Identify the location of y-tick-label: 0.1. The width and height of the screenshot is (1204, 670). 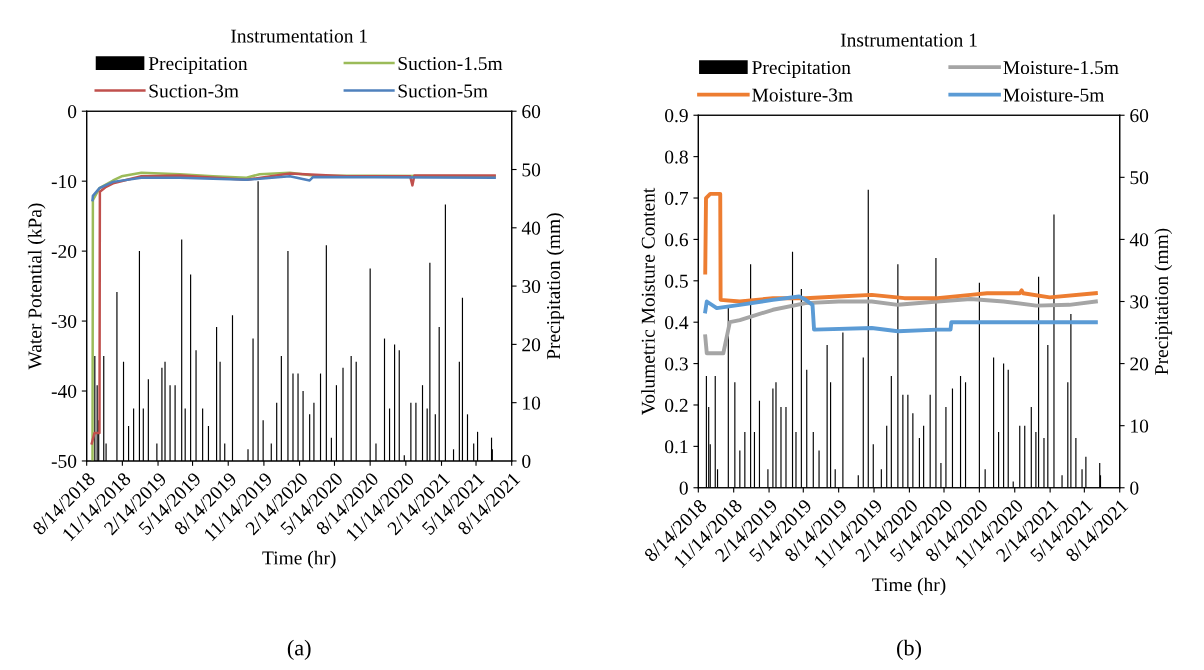
(676, 447).